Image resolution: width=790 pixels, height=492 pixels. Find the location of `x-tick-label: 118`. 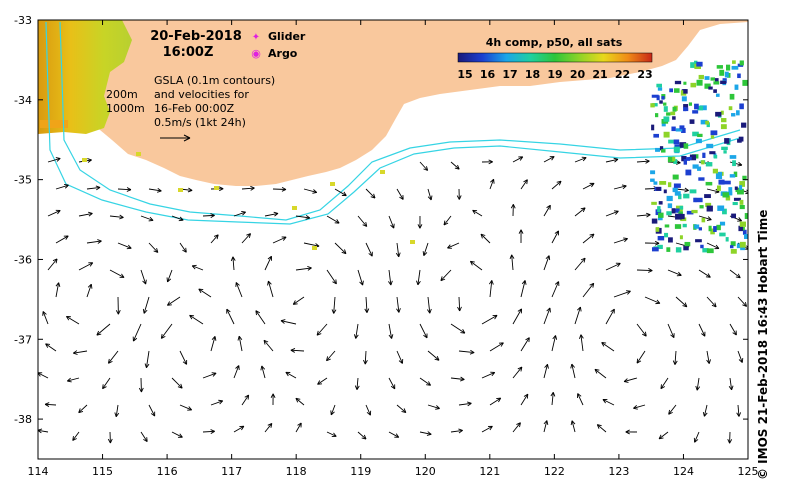

x-tick-label: 118 is located at coordinates (296, 471).